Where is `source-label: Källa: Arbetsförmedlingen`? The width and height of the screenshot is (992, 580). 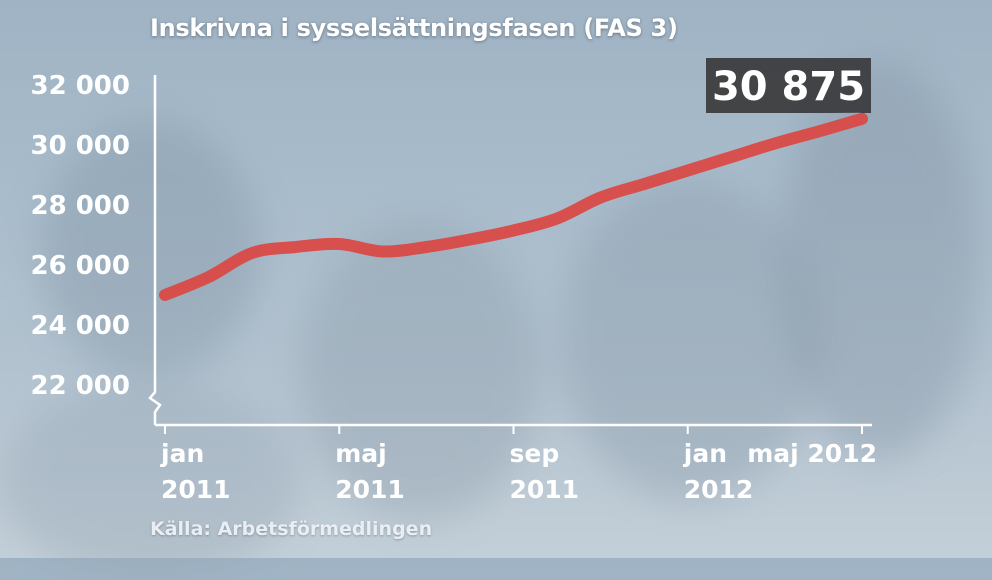 source-label: Källa: Arbetsförmedlingen is located at coordinates (291, 529).